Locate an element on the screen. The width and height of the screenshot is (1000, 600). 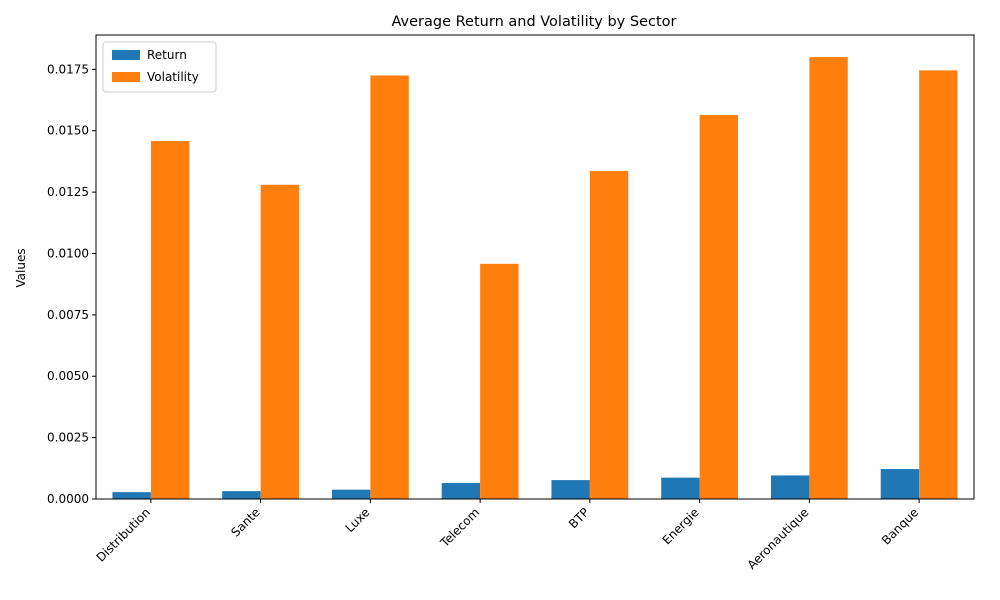
y-tick-label: 0.0175 is located at coordinates (68, 69).